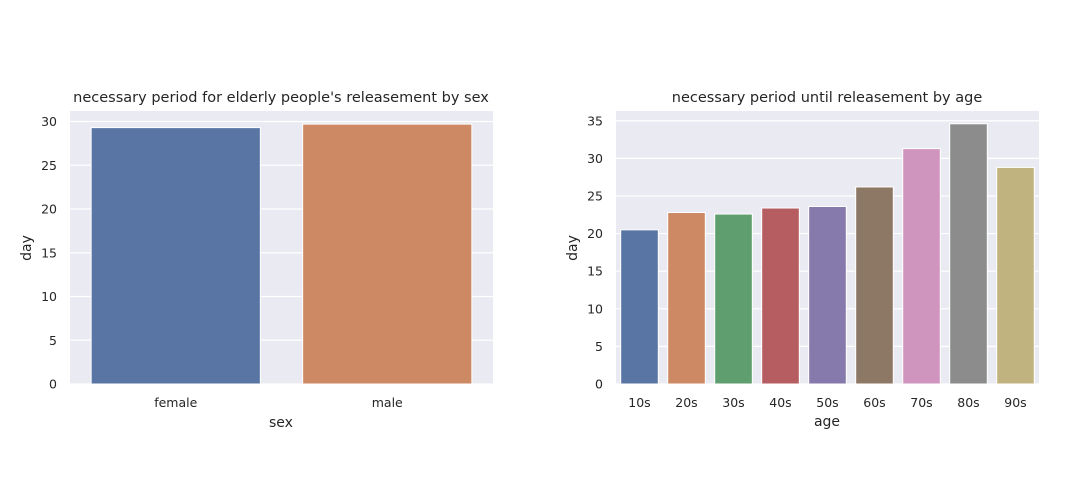 The image size is (1090, 482). I want to click on y-ticks-sex: 0 5 10 15 20 25 30, so click(49, 253).